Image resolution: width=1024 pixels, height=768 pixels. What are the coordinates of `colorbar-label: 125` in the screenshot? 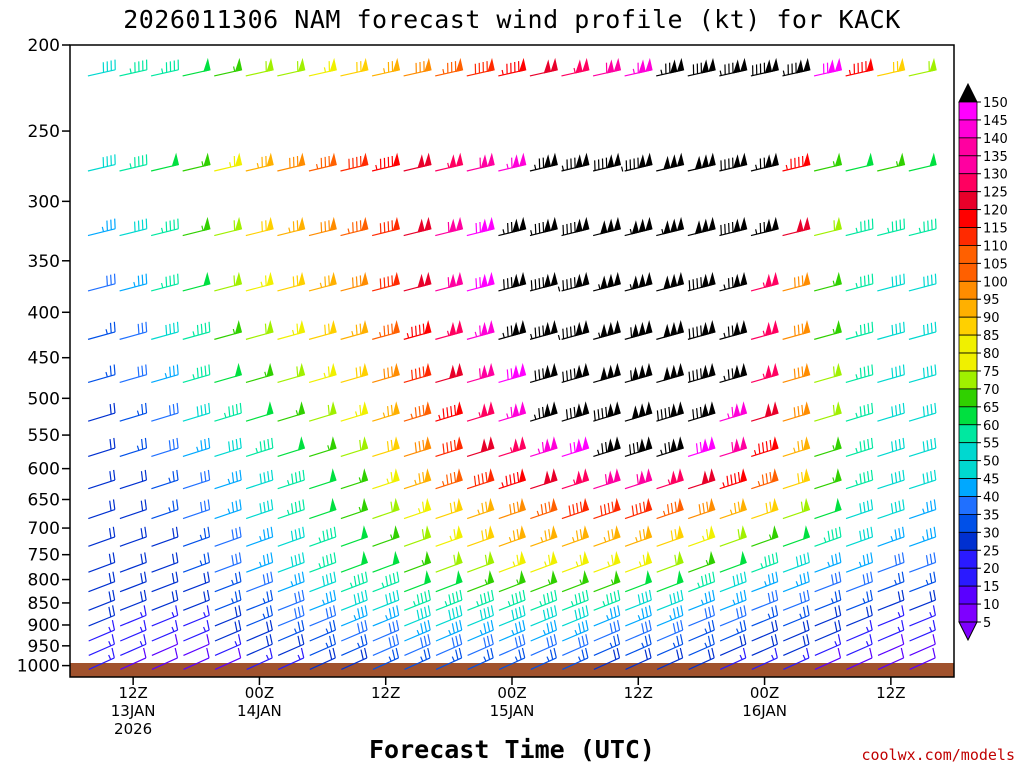 It's located at (995, 193).